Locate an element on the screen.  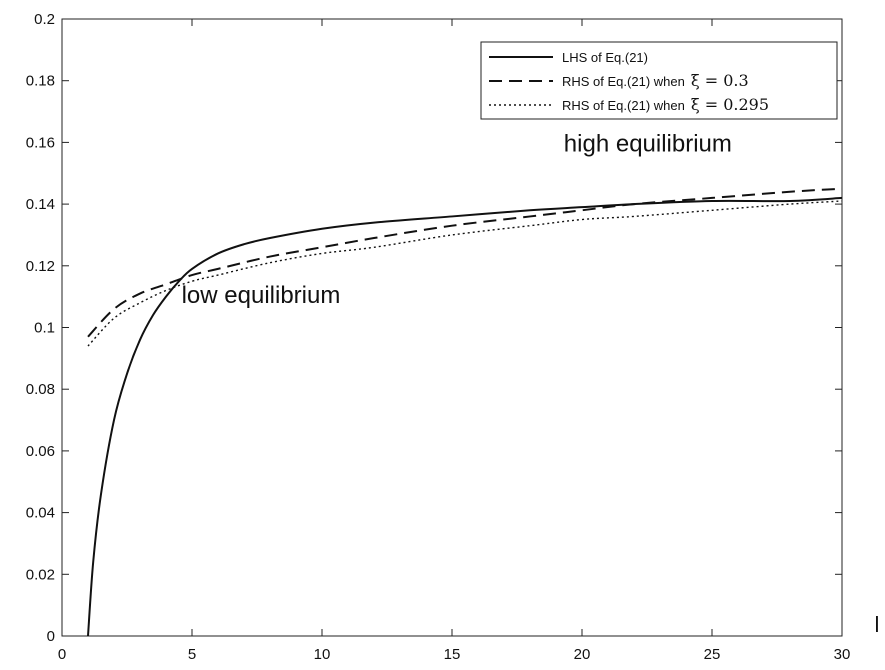
legend-label-2: RHS of Eq.(21) when is located at coordinates (623, 81).